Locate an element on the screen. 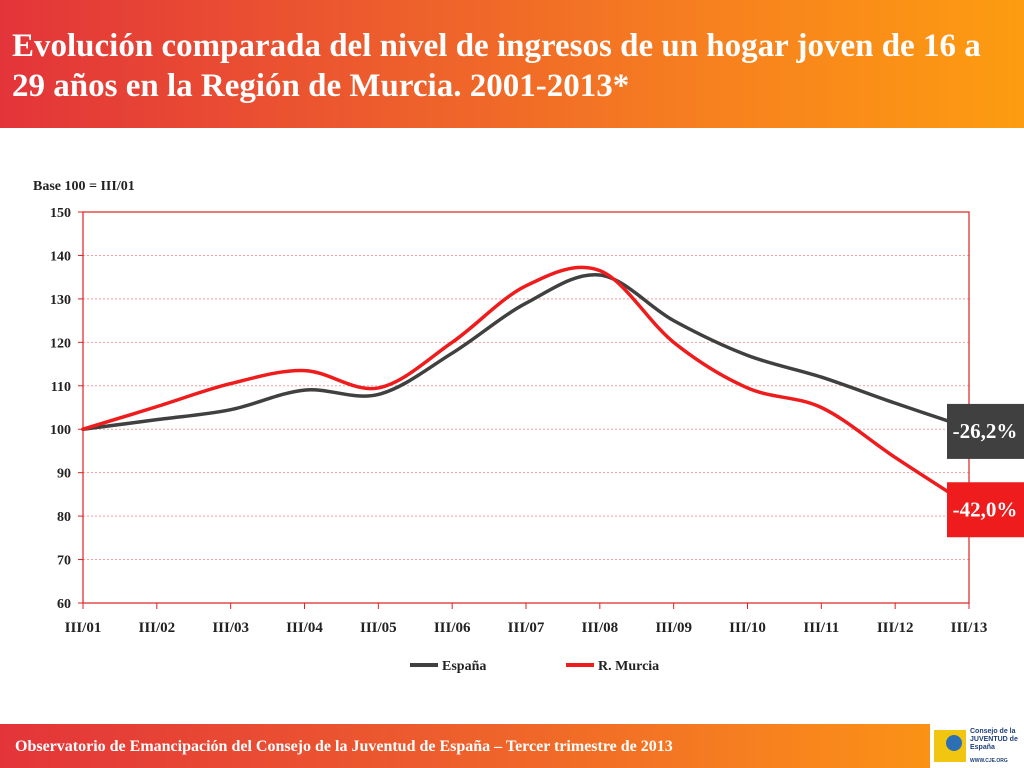  annotation-espana: -26,2% is located at coordinates (985, 431).